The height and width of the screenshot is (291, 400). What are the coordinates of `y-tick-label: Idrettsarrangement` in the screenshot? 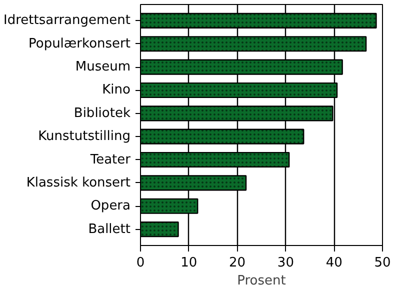 It's located at (67, 20).